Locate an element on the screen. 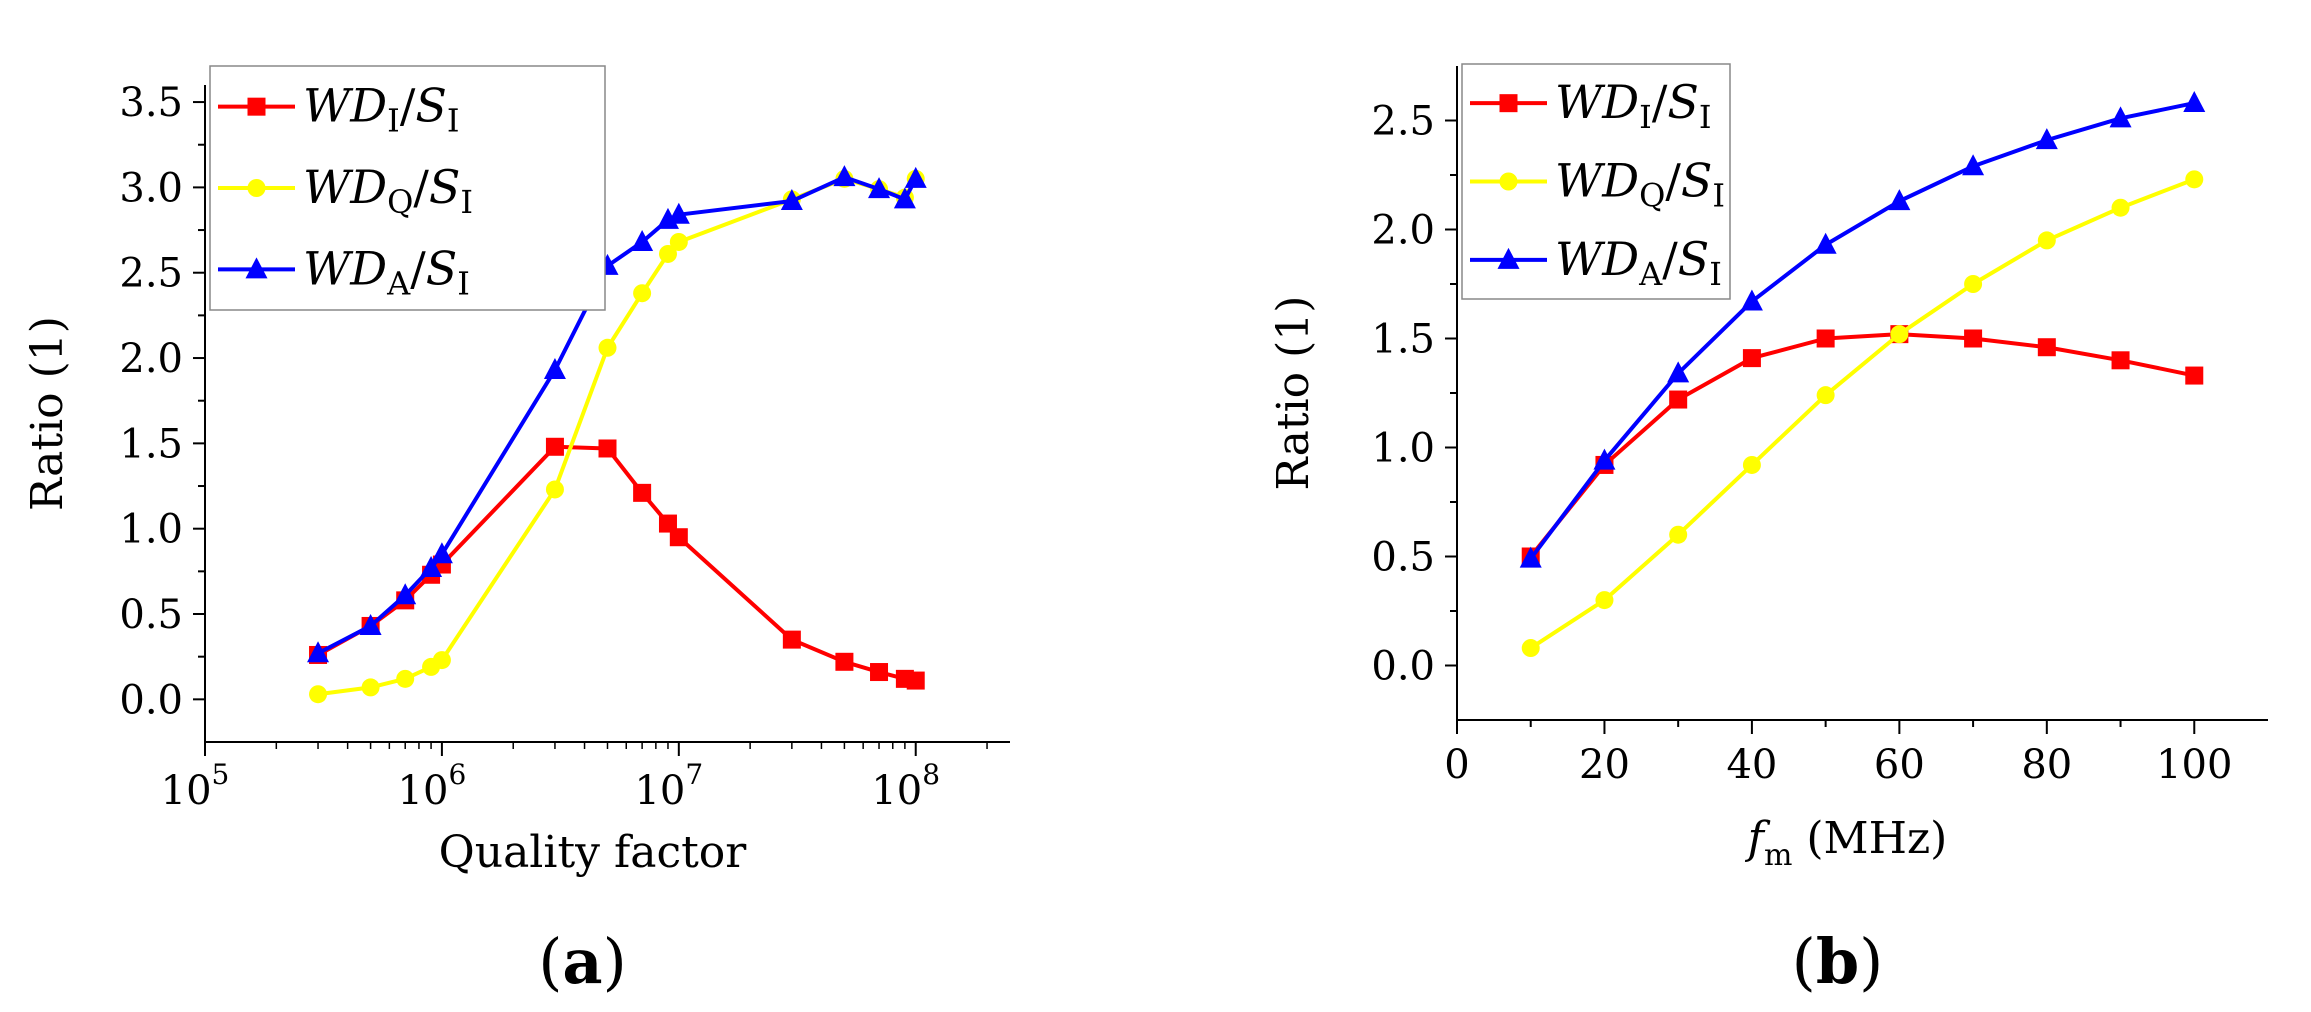  x-tick-label: 10⁷ is located at coordinates (668, 786).